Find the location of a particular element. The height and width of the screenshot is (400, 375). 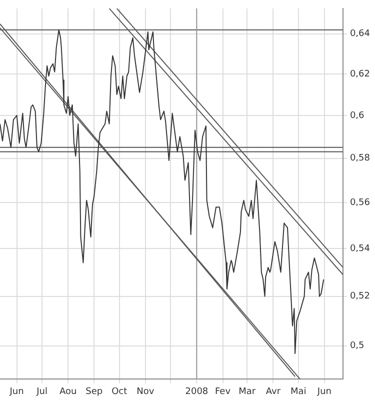

x-tick-label: Mai is located at coordinates (298, 391).